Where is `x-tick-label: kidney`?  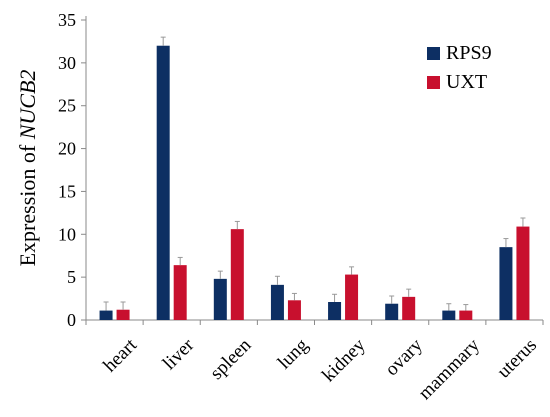
x-tick-label: kidney is located at coordinates (344, 360).